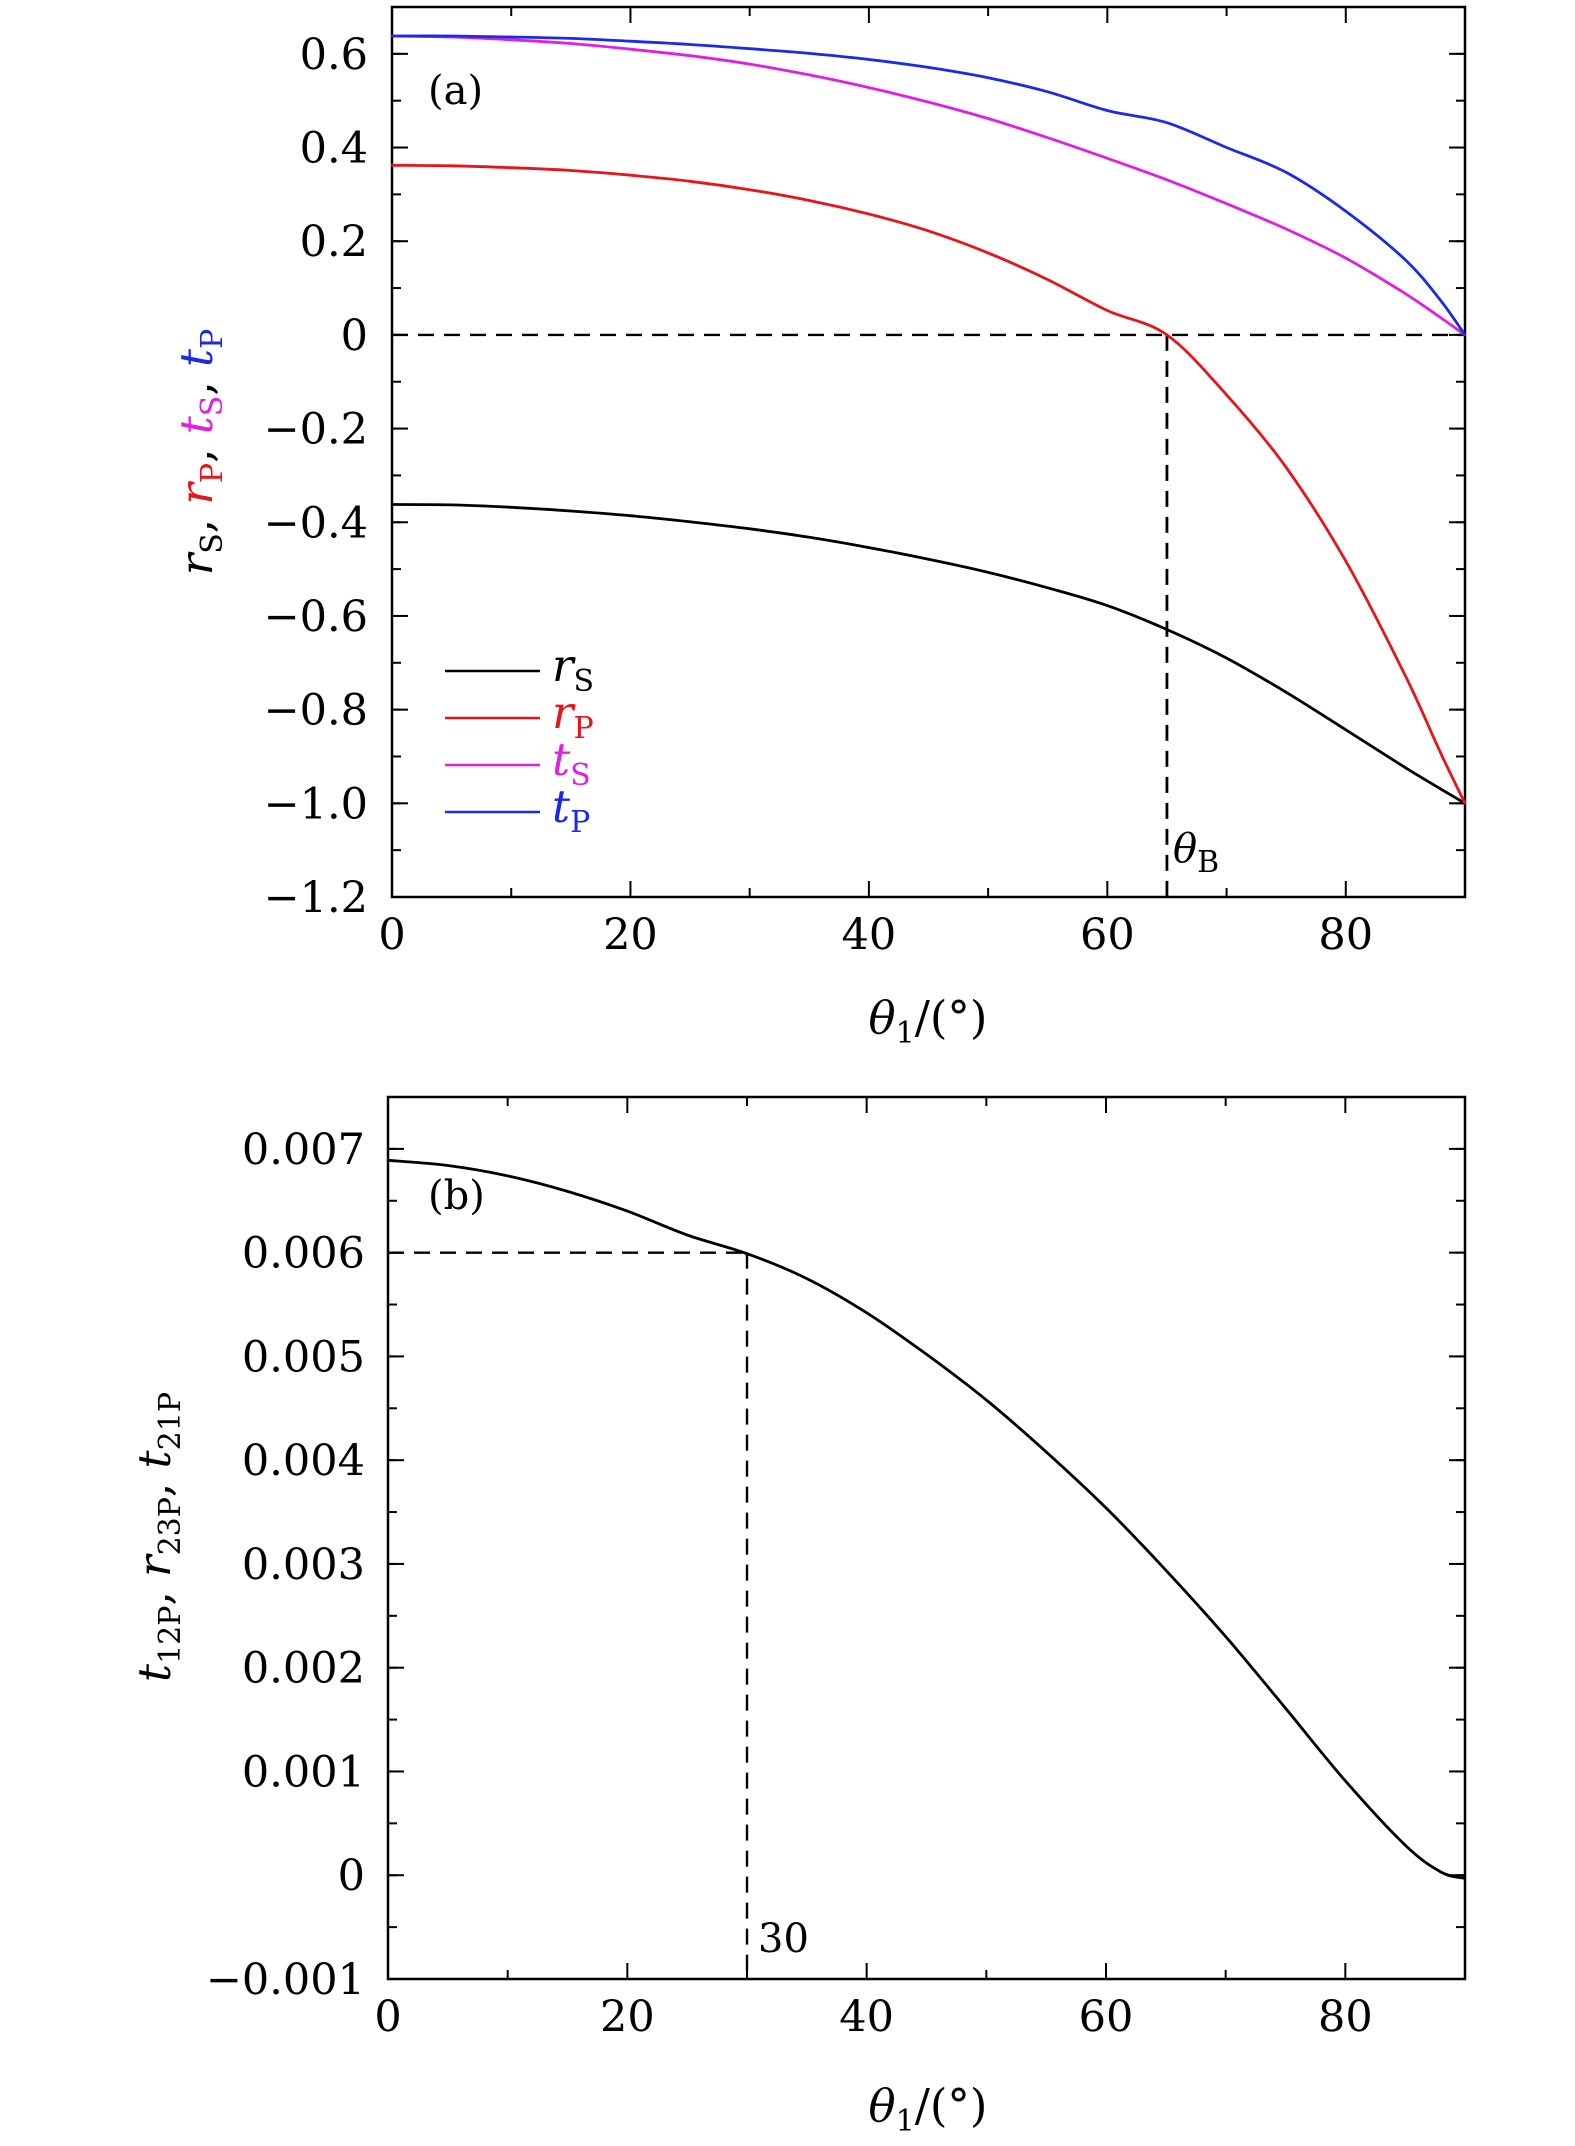 Image resolution: width=1575 pixels, height=2146 pixels. What do you see at coordinates (568, 1615) in the screenshot?
I see `reference-lines-b` at bounding box center [568, 1615].